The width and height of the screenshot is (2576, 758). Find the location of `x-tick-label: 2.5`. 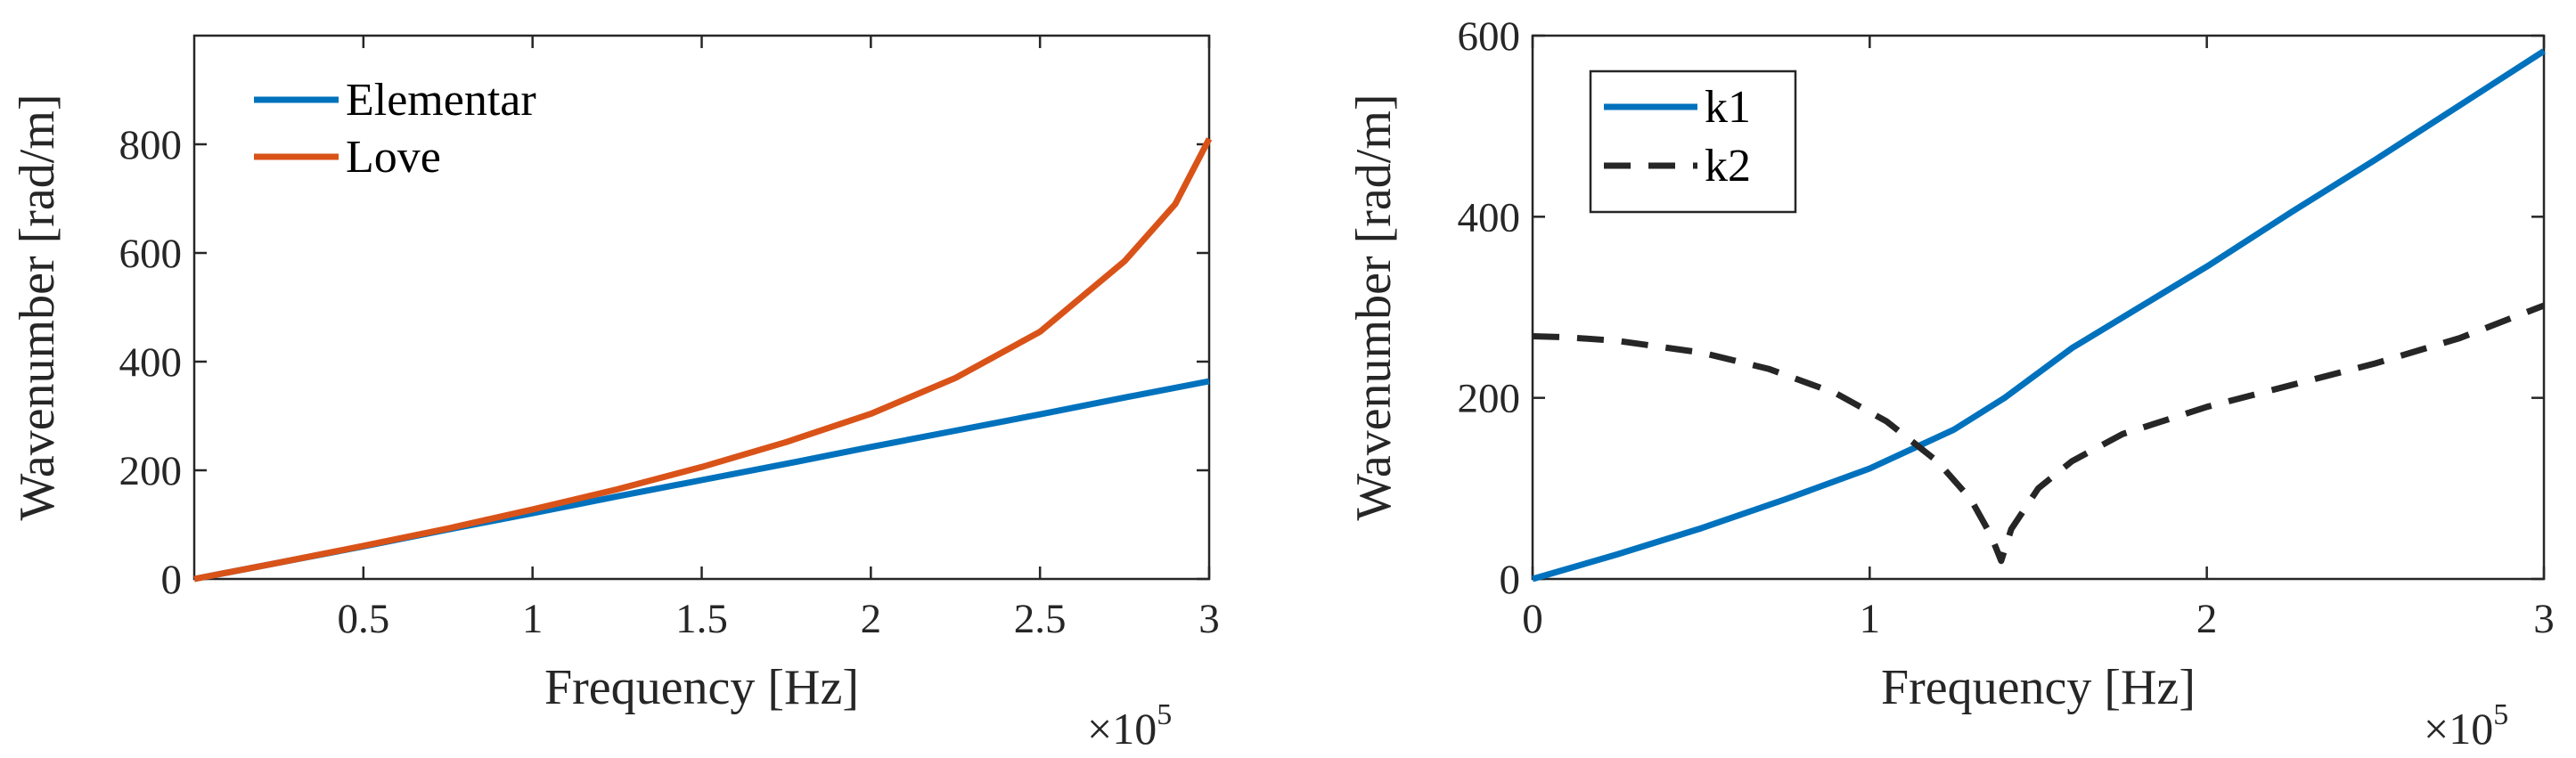

x-tick-label: 2.5 is located at coordinates (1040, 619).